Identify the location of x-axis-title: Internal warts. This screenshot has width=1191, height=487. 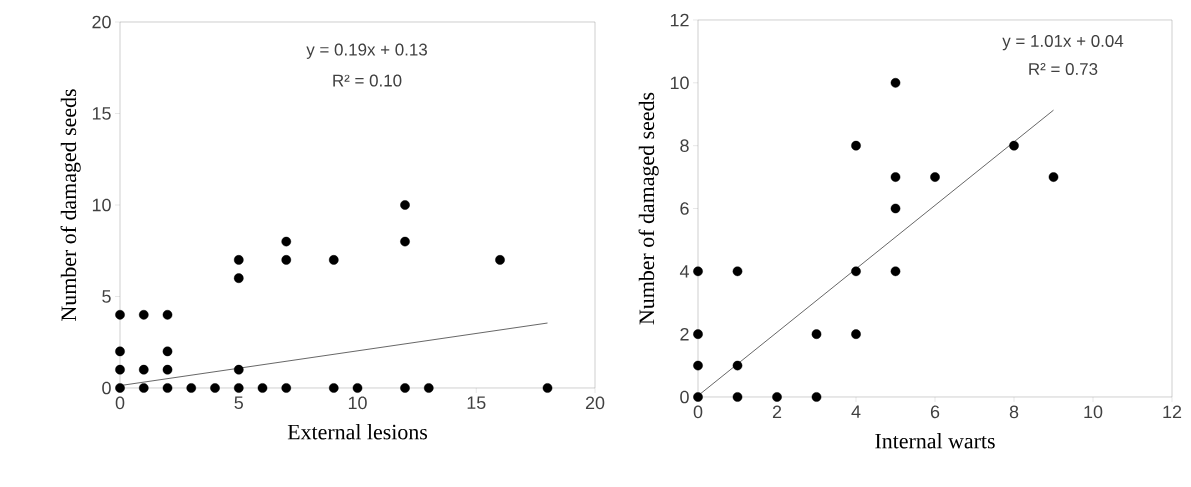
(935, 441).